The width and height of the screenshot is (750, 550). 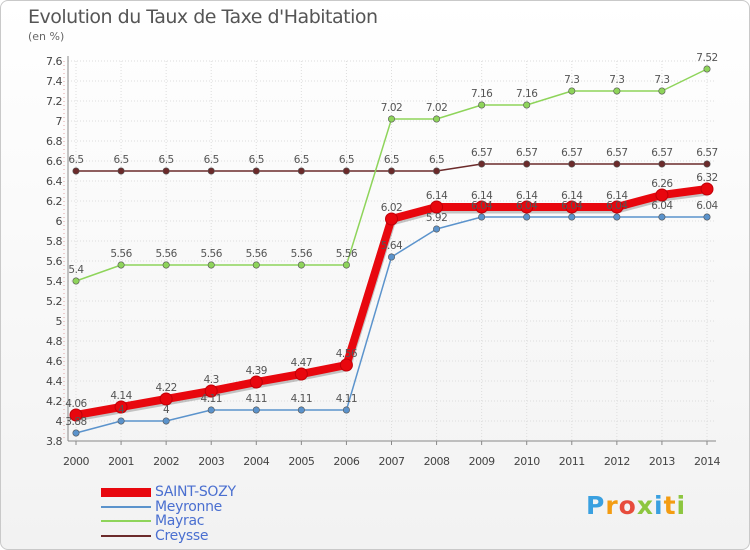 I want to click on x-tick-label: 2011, so click(x=572, y=461).